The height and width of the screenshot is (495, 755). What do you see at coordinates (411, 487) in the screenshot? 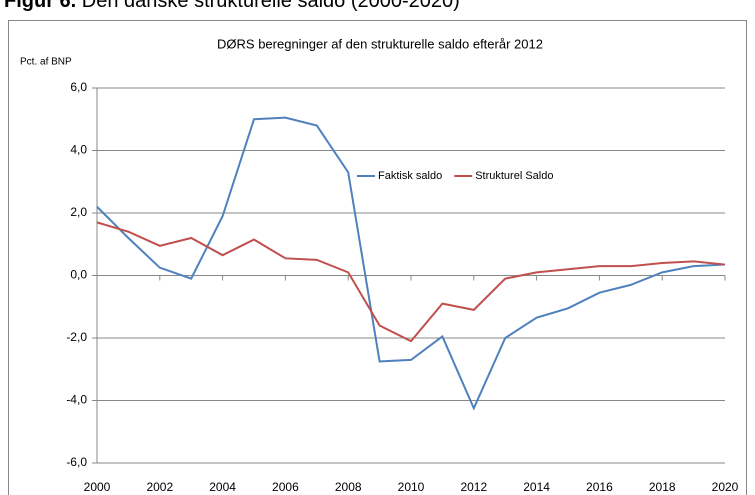
I see `x-tick-label: 2010` at bounding box center [411, 487].